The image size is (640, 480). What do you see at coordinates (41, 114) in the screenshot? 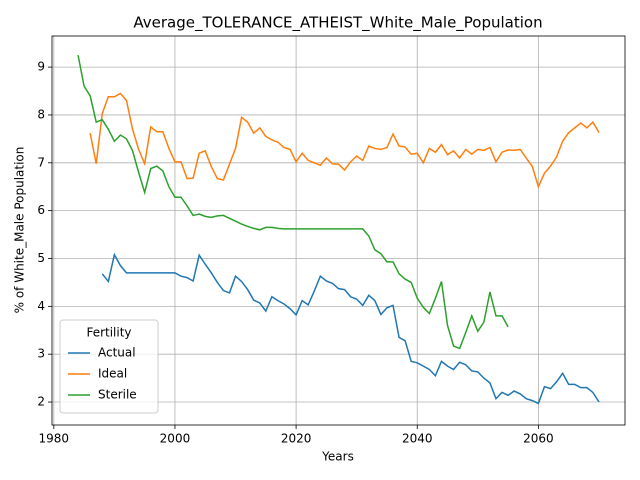
I see `y-tick-label: 8` at bounding box center [41, 114].